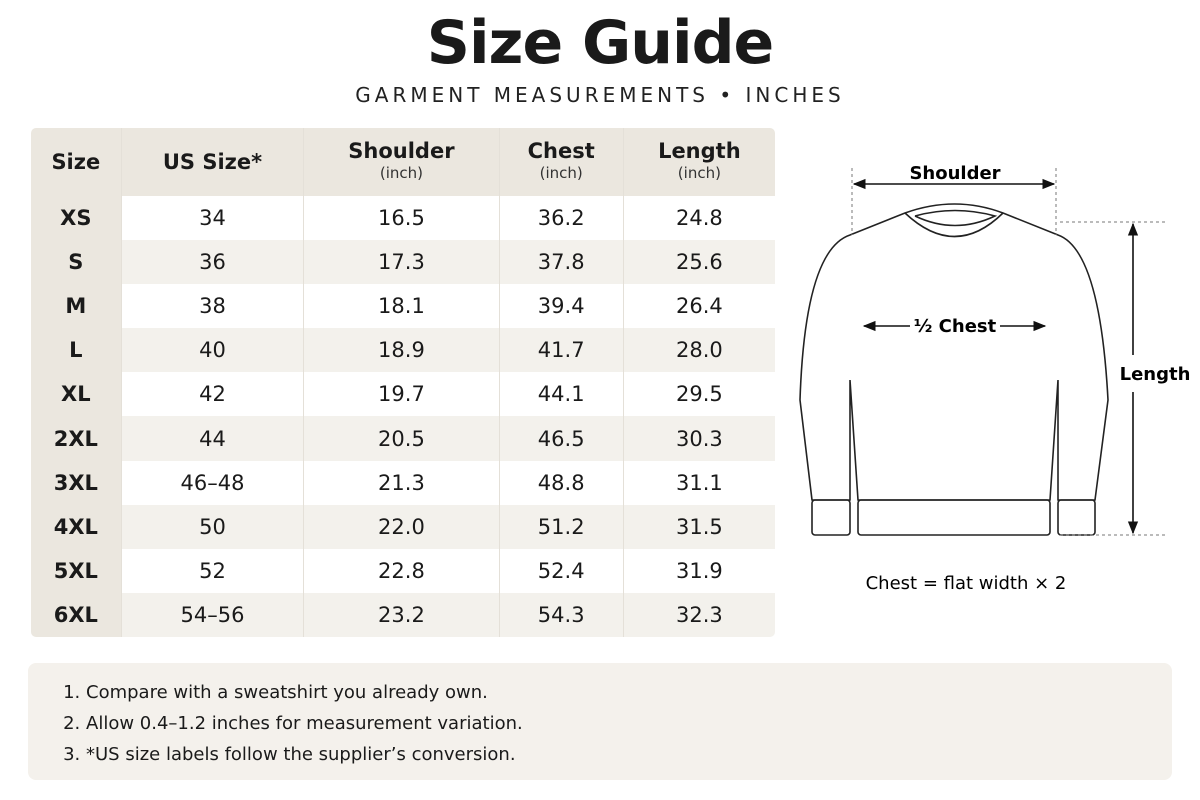  What do you see at coordinates (213, 306) in the screenshot?
I see `table-cell: 38` at bounding box center [213, 306].